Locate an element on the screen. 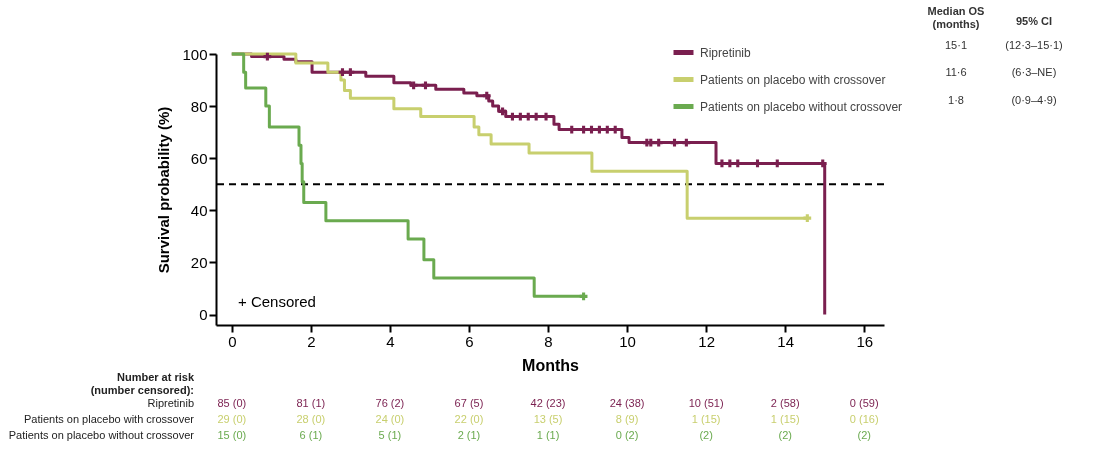  text: 6 (1) is located at coordinates (311, 435).